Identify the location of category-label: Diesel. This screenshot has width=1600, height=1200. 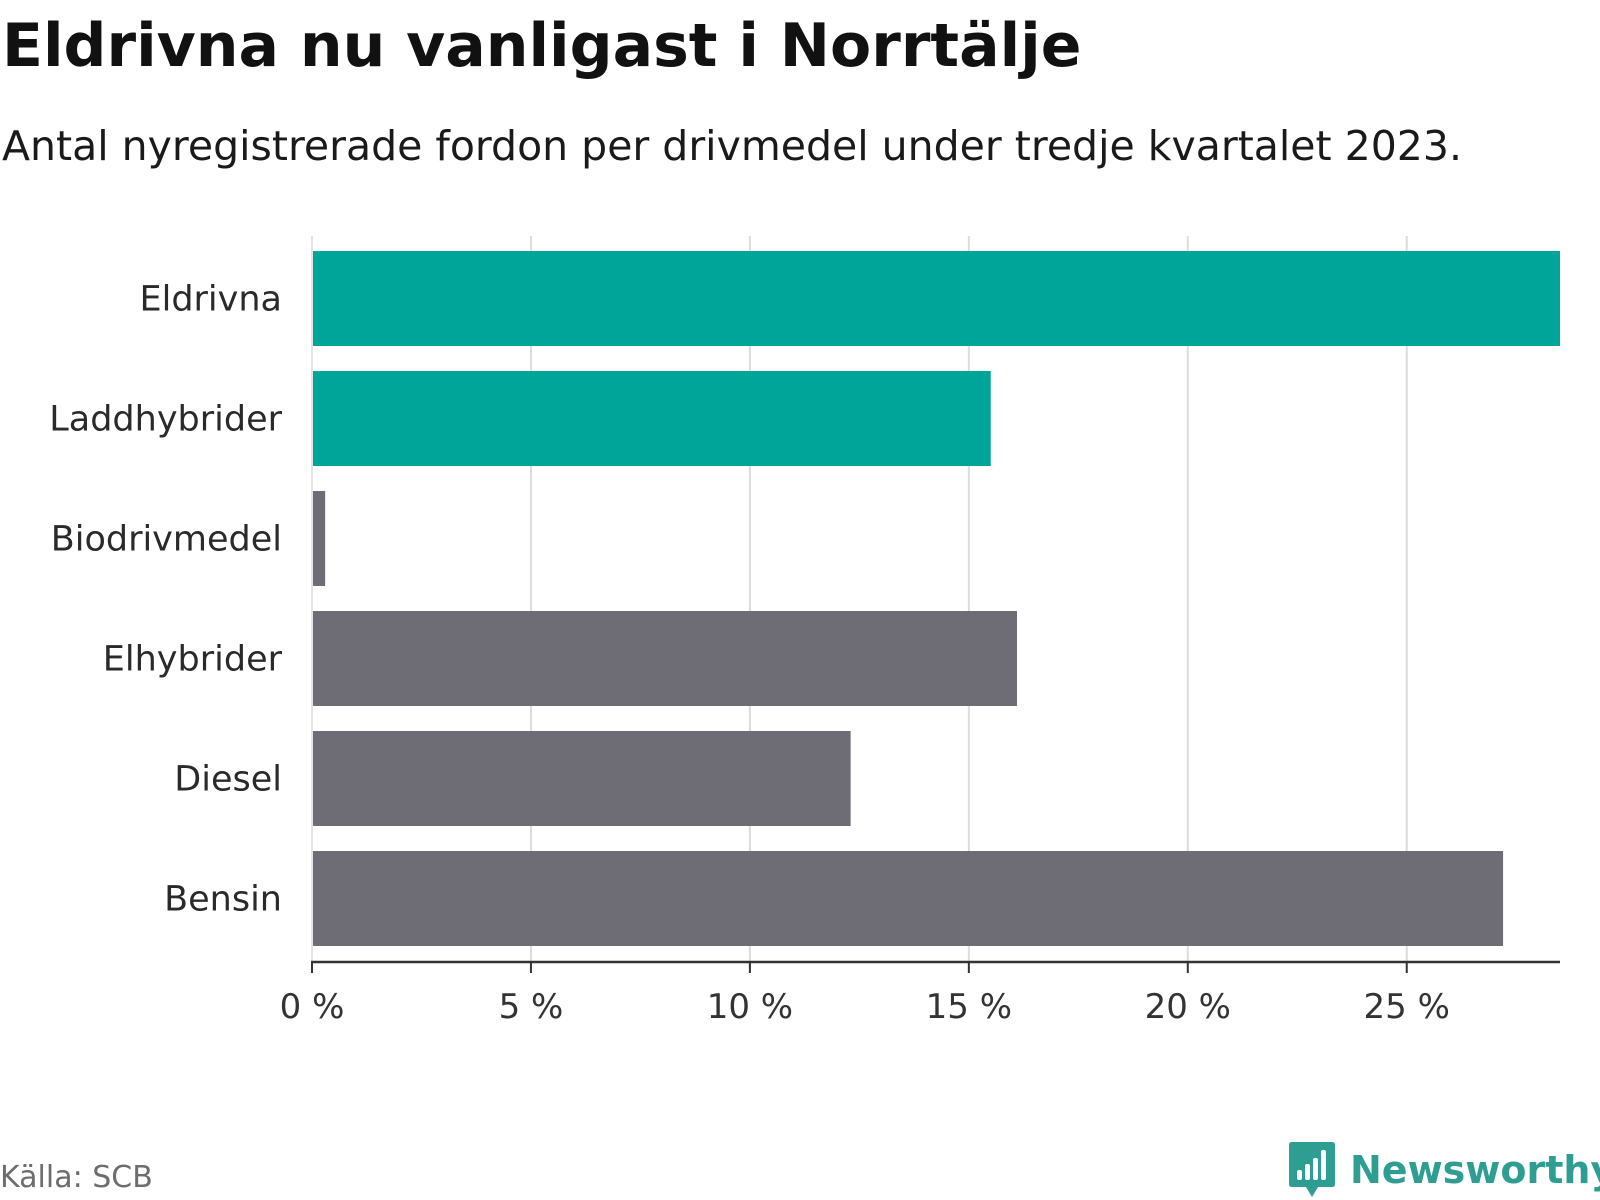
(228, 780).